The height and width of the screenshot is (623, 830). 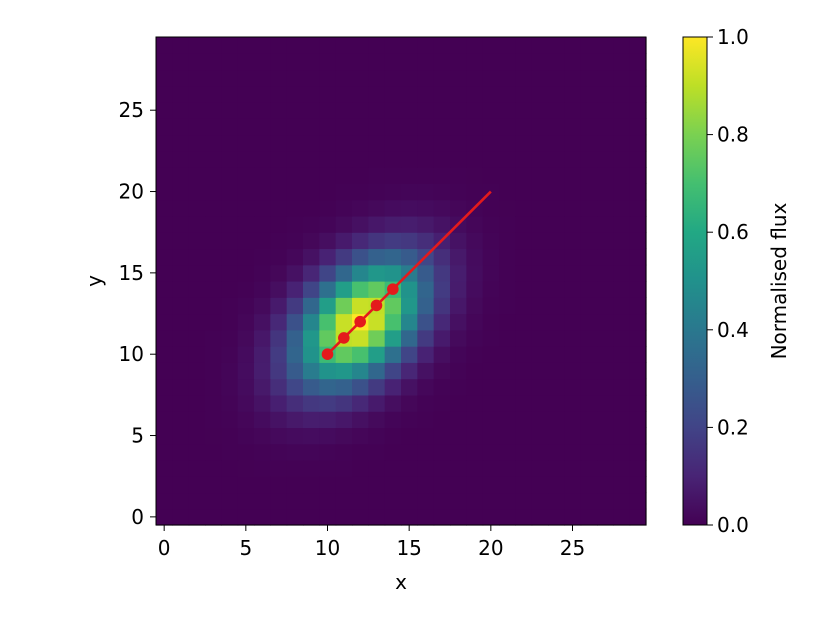 I want to click on y-tick-label: 5, so click(x=137, y=436).